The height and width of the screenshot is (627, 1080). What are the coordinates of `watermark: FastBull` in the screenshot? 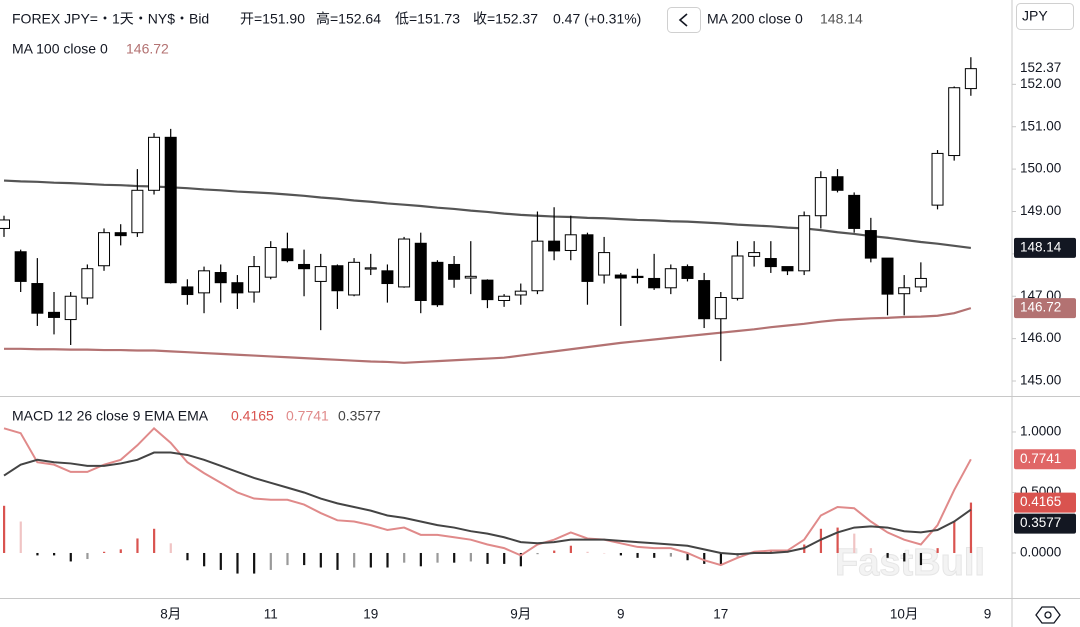 It's located at (910, 563).